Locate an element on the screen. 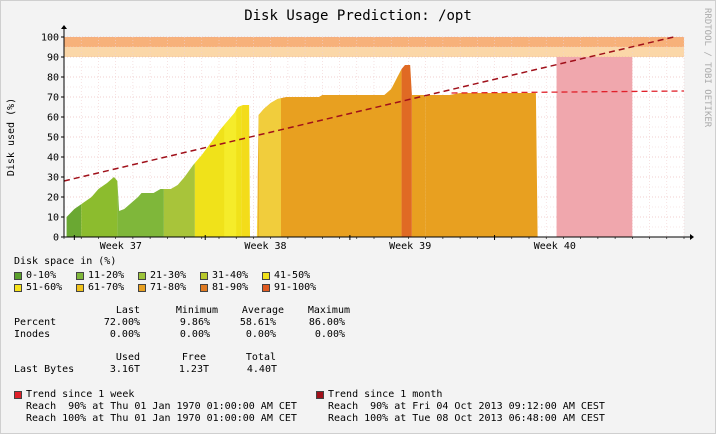 The height and width of the screenshot is (434, 716). x-axis-arrow is located at coordinates (692, 237).